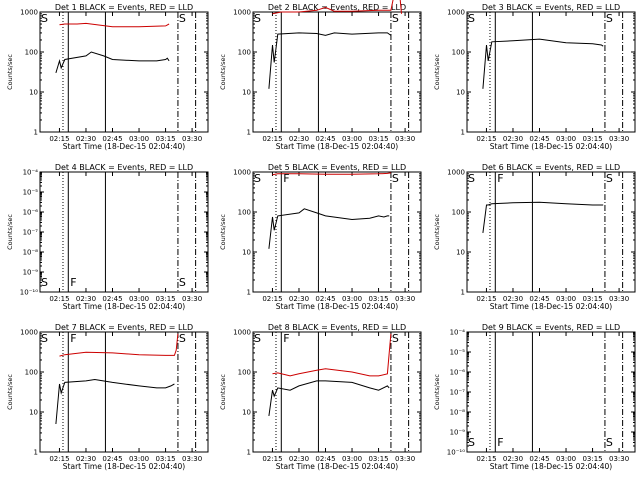 The width and height of the screenshot is (640, 480). Describe the element at coordinates (124, 327) in the screenshot. I see `chart-title: Det 7 BLACK = Events, RED = LLD` at that location.